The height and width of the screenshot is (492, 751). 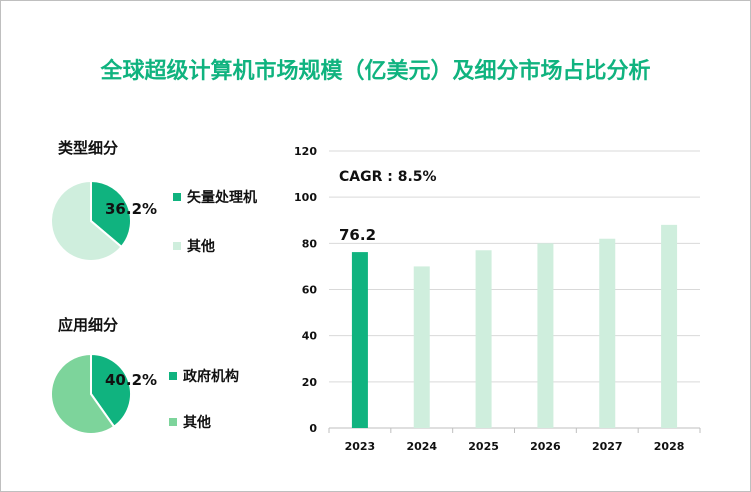 I want to click on legend-other-application: 其他, so click(x=190, y=422).